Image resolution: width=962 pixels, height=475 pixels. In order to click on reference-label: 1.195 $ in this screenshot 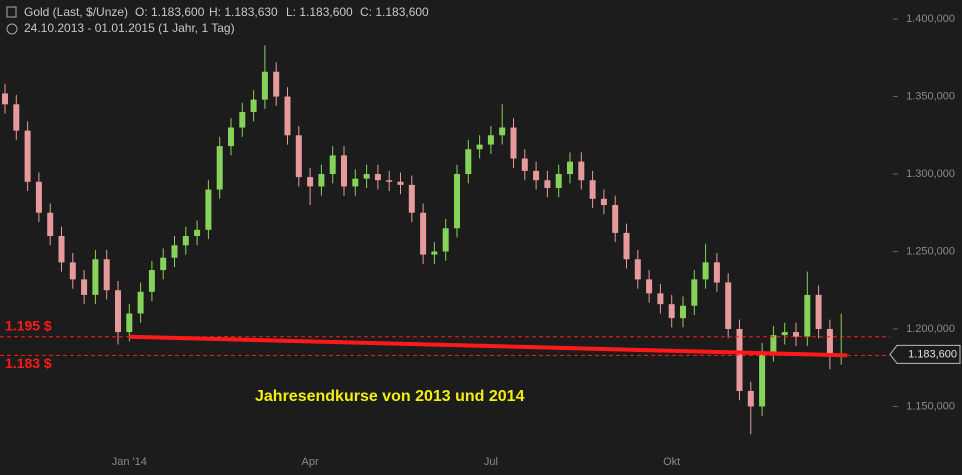, I will do `click(28, 325)`.